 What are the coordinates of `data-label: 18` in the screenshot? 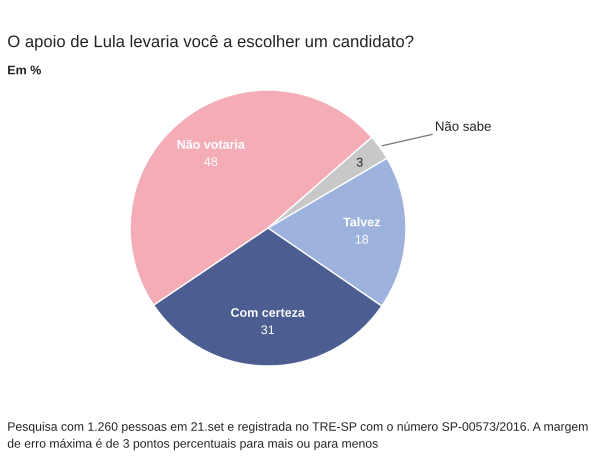 It's located at (362, 239).